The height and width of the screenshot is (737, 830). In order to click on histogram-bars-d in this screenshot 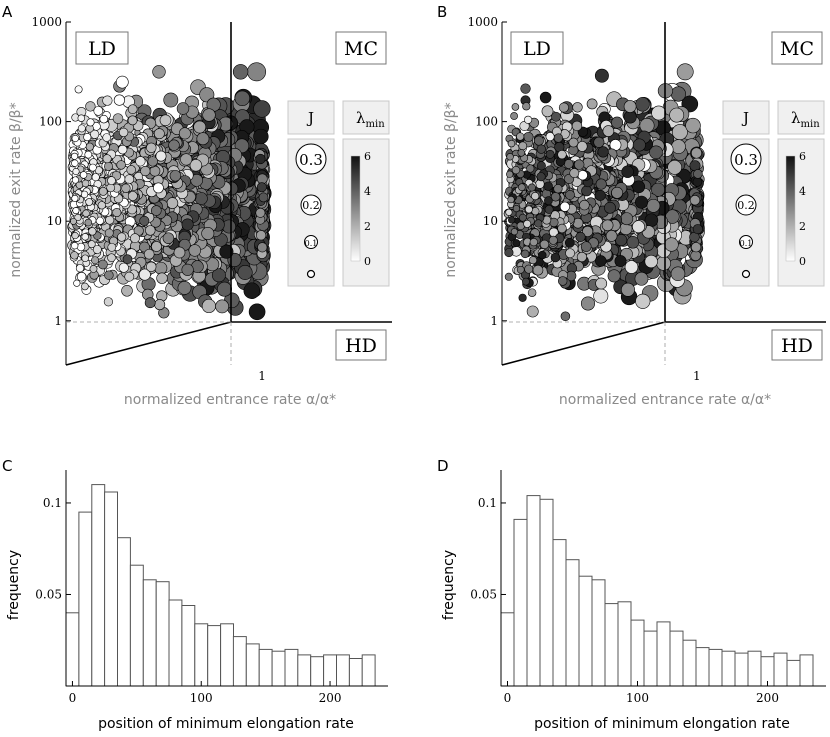, I will do `click(657, 591)`.